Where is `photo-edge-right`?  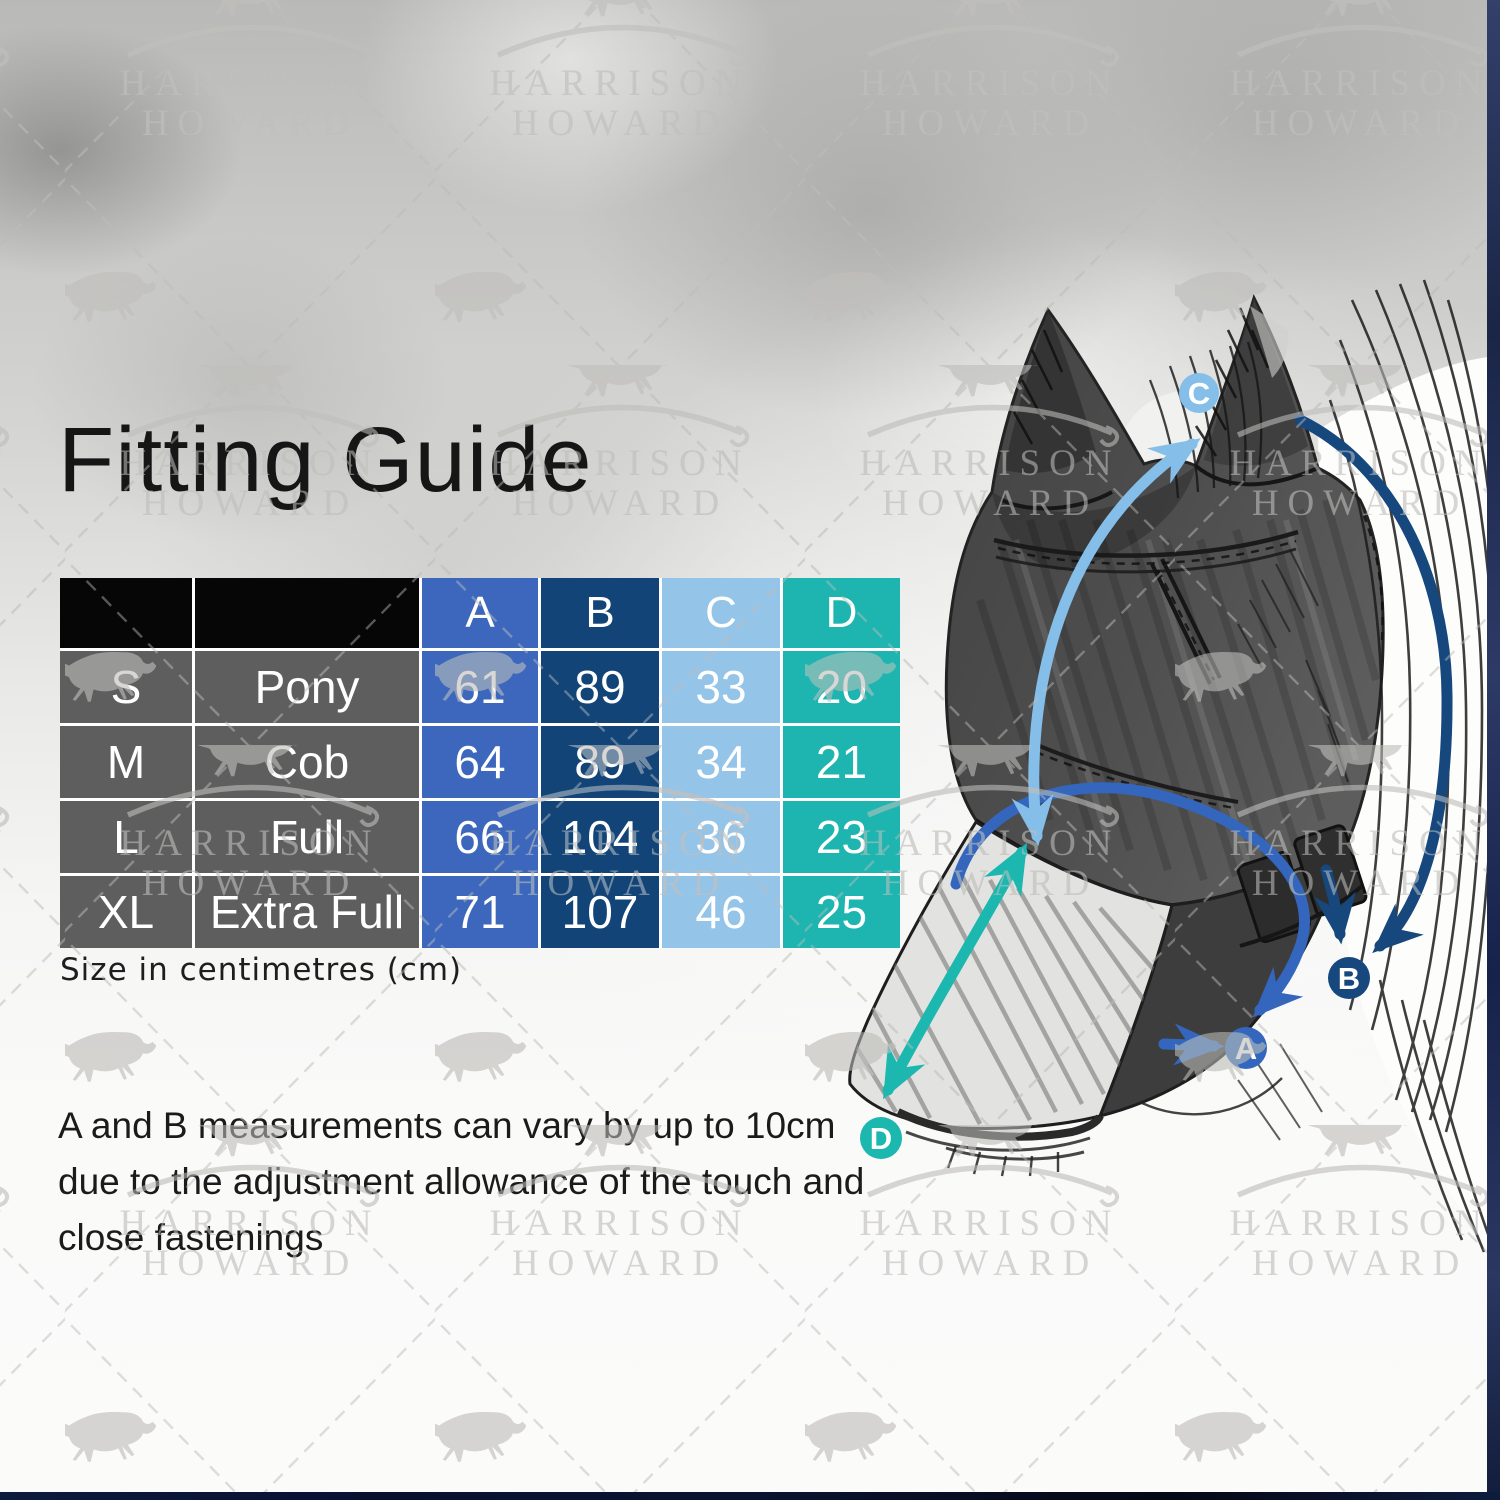
photo-edge-right is located at coordinates (1493, 750).